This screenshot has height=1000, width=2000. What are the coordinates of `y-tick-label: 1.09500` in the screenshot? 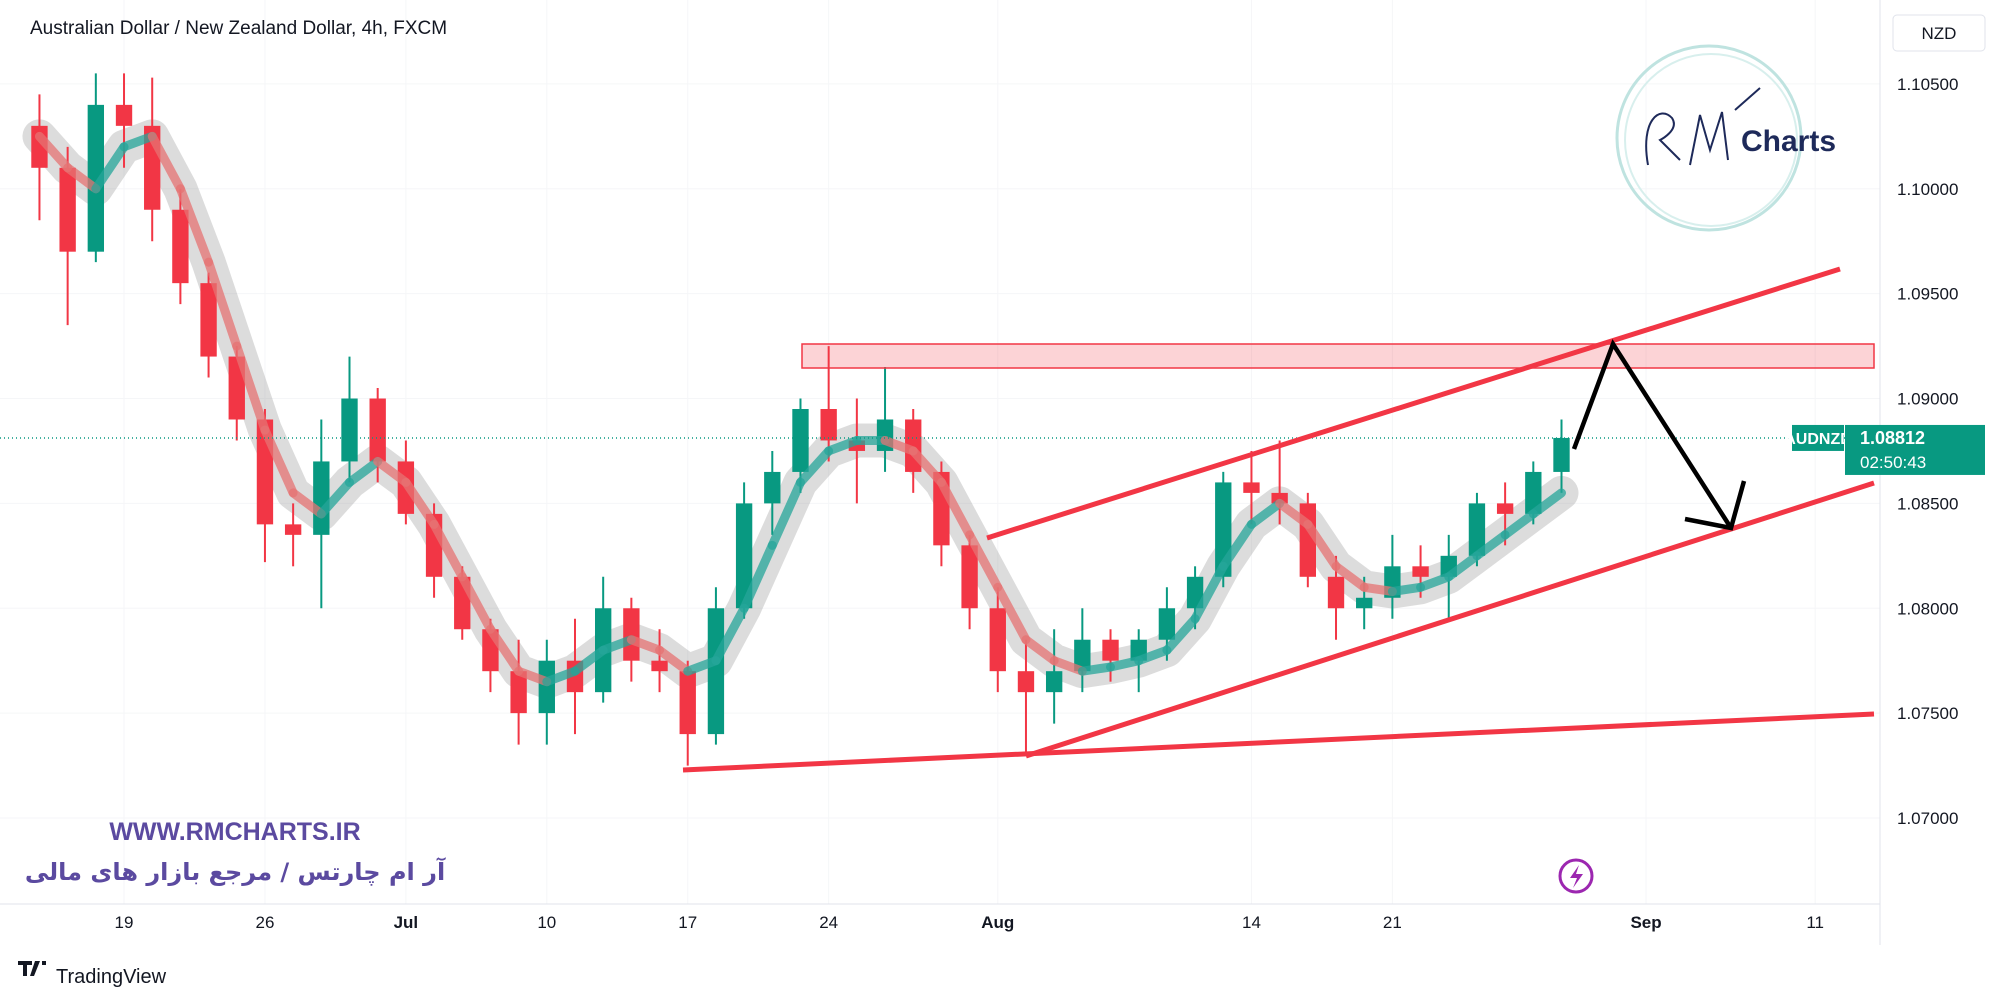 It's located at (1927, 294).